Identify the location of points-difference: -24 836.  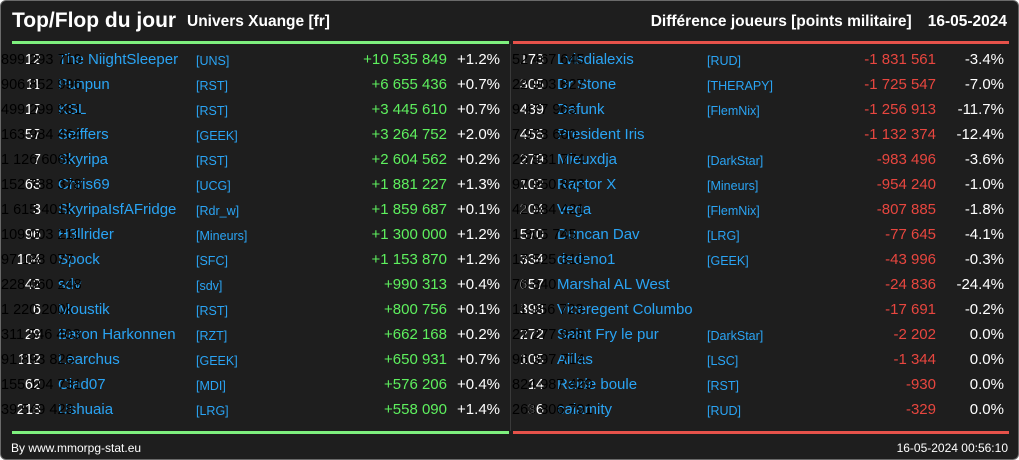
(910, 284).